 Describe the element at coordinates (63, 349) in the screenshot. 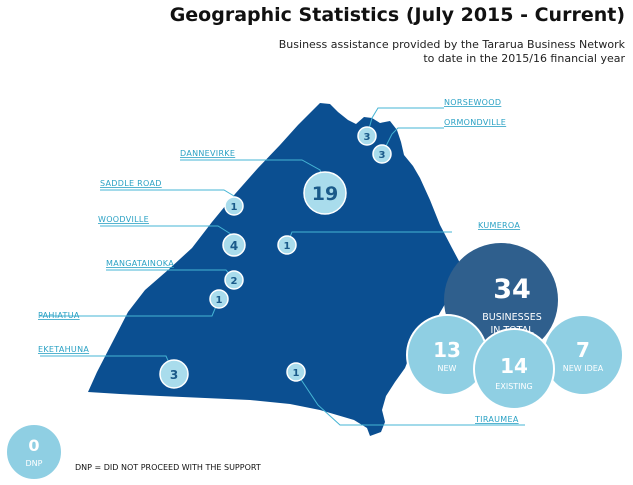

I see `label-eketahuna: EKETAHUNA` at that location.